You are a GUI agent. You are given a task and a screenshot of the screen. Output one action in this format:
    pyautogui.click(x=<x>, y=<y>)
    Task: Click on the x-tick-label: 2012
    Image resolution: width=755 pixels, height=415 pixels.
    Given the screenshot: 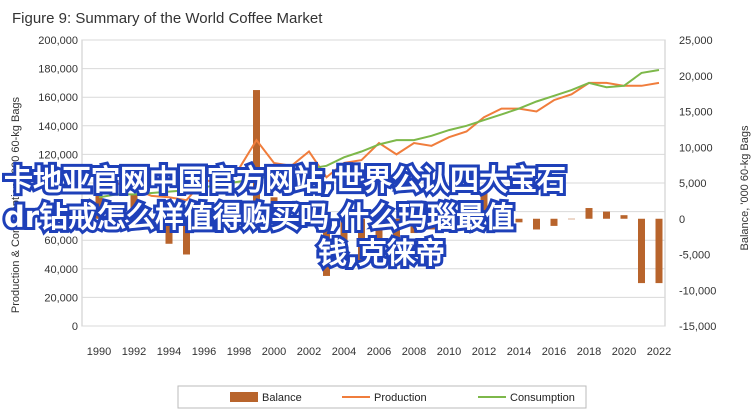 What is the action you would take?
    pyautogui.click(x=484, y=352)
    